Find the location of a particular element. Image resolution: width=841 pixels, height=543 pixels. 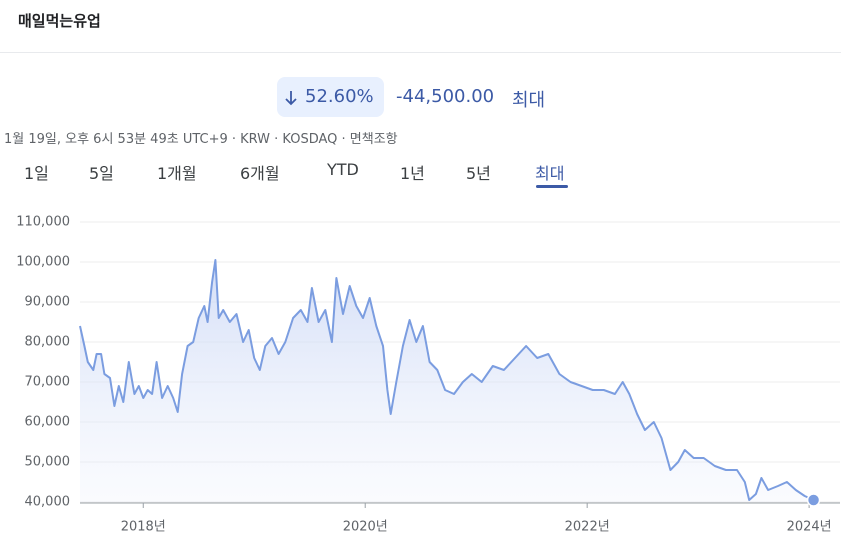

range-tab: 6개월 is located at coordinates (260, 173).